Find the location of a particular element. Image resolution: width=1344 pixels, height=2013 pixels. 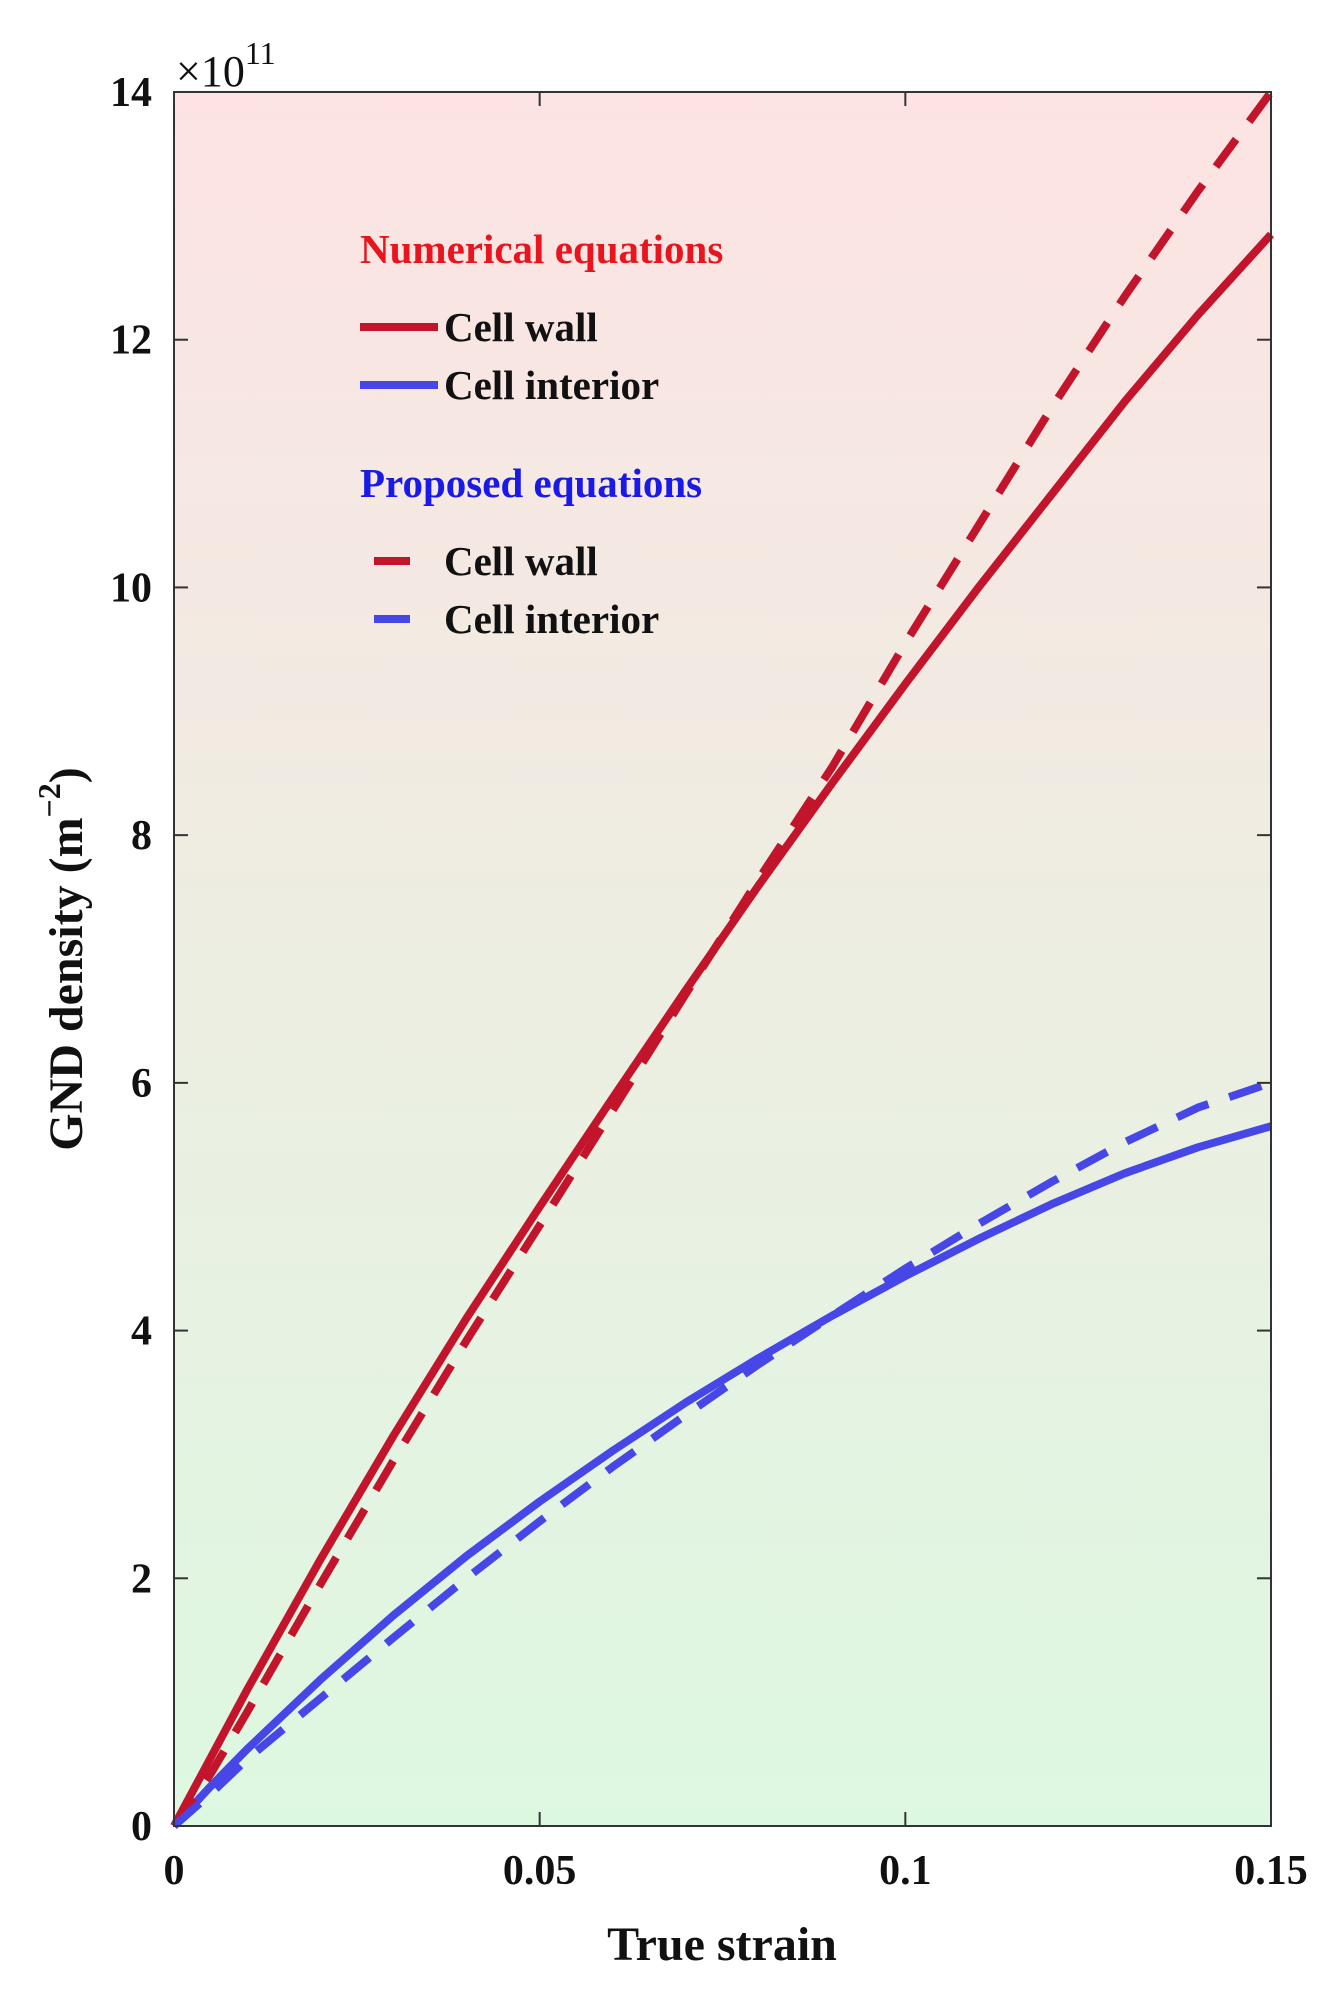

y-axis-label: GND density (m−2) is located at coordinates (62, 959).